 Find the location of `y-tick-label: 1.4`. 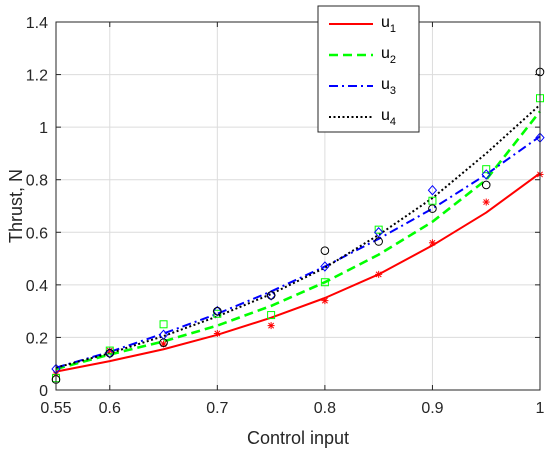

y-tick-label: 1.4 is located at coordinates (37, 23).